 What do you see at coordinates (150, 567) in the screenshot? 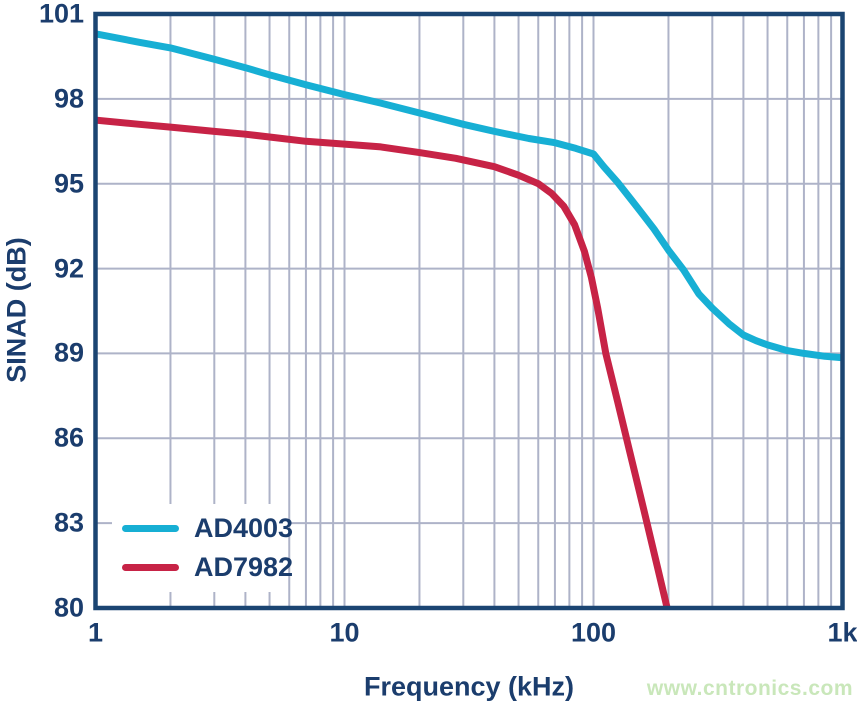
I see `ad7982-line-swatch` at bounding box center [150, 567].